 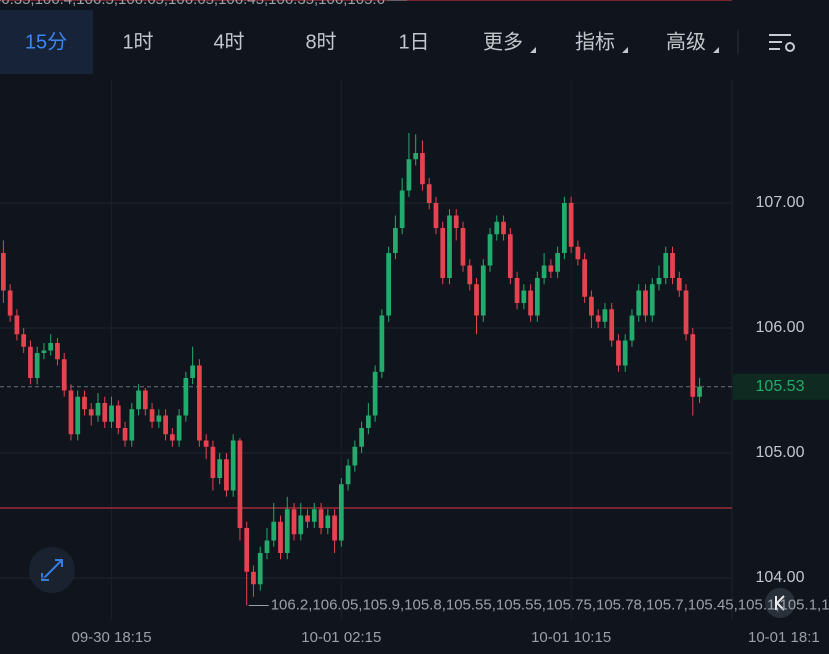 I want to click on back-button, so click(x=780, y=603).